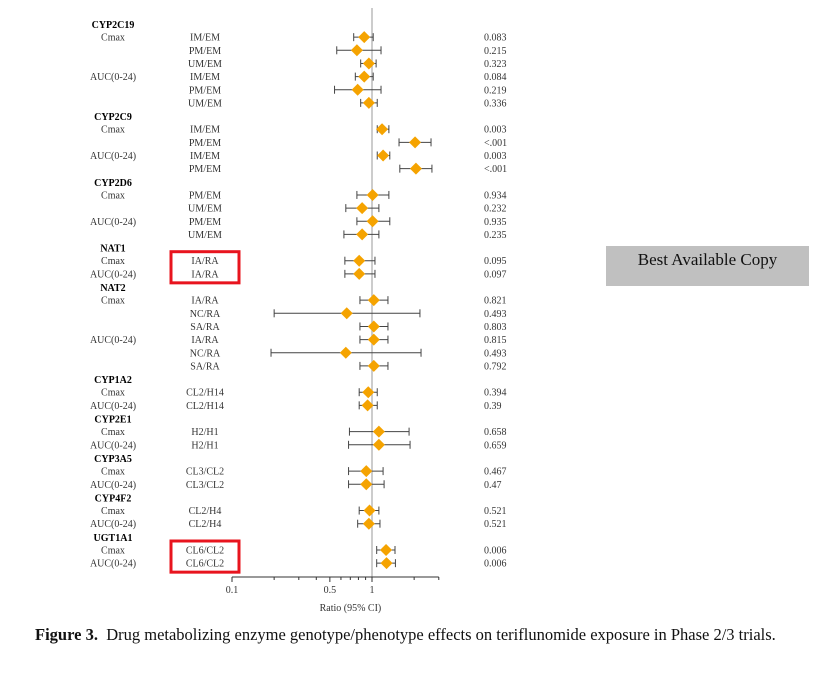  What do you see at coordinates (495, 445) in the screenshot?
I see `p-value-label: 0.659` at bounding box center [495, 445].